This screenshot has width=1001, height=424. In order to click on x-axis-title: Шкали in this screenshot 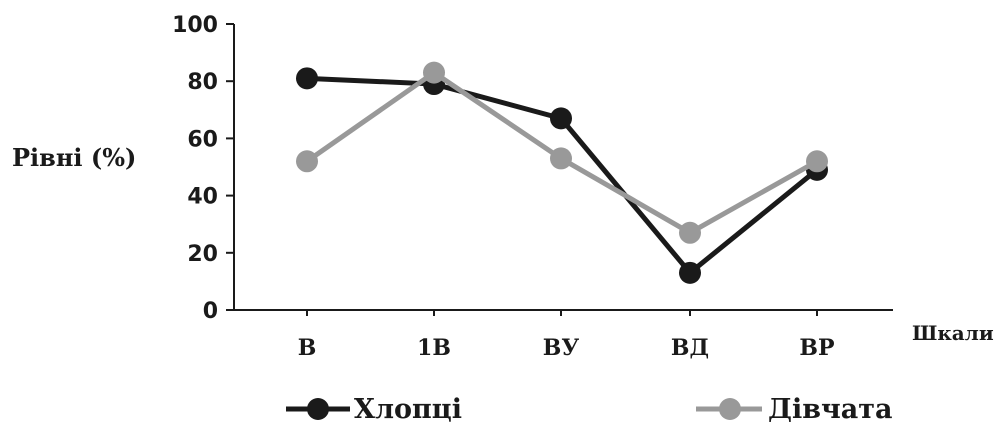, I will do `click(953, 333)`.